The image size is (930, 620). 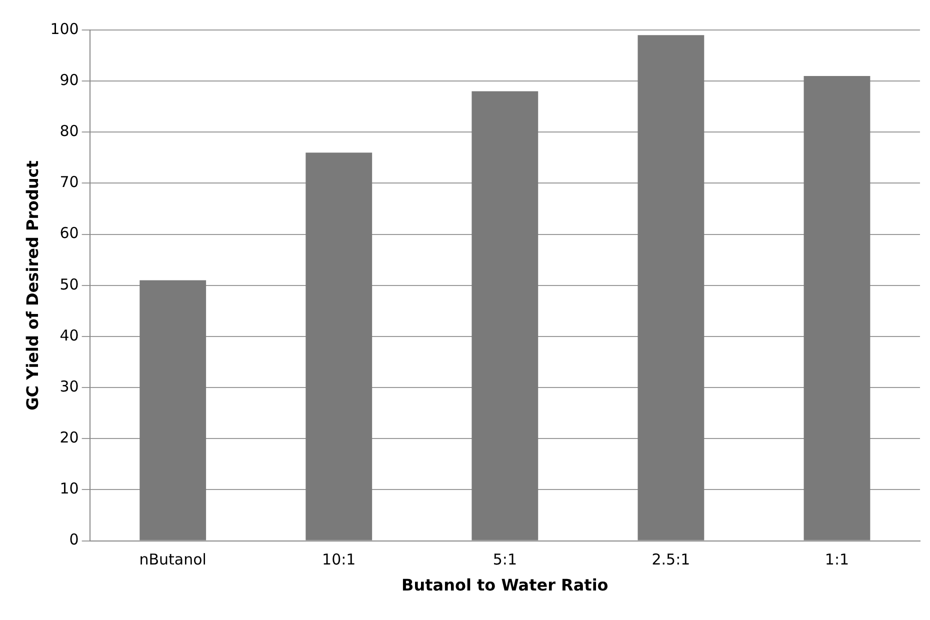 I want to click on y-tick-label: 40, so click(x=69, y=335).